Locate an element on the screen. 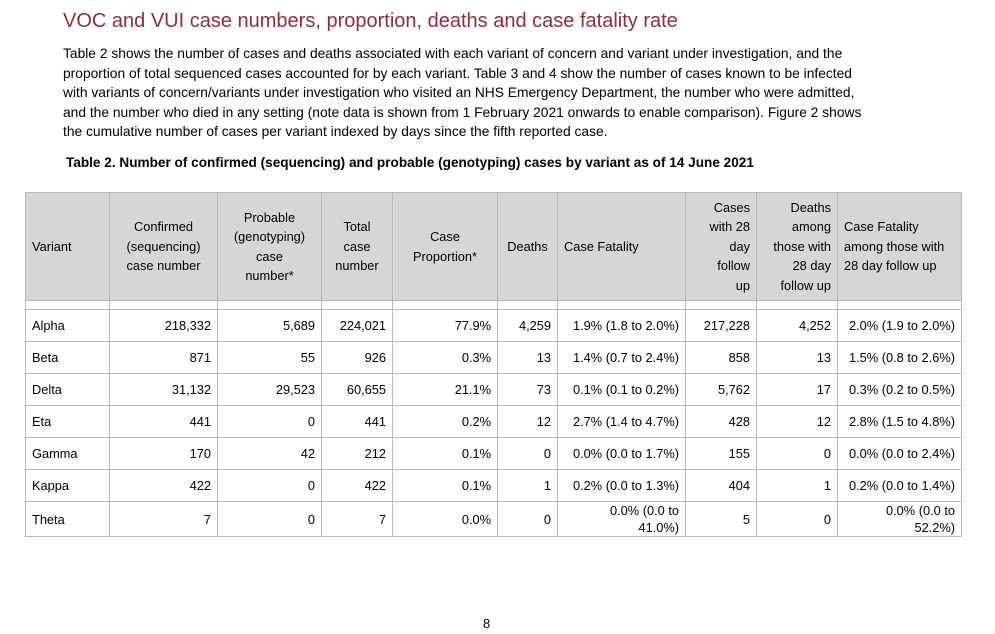 The height and width of the screenshot is (634, 995). table-cell-deaths: 13 is located at coordinates (527, 357).